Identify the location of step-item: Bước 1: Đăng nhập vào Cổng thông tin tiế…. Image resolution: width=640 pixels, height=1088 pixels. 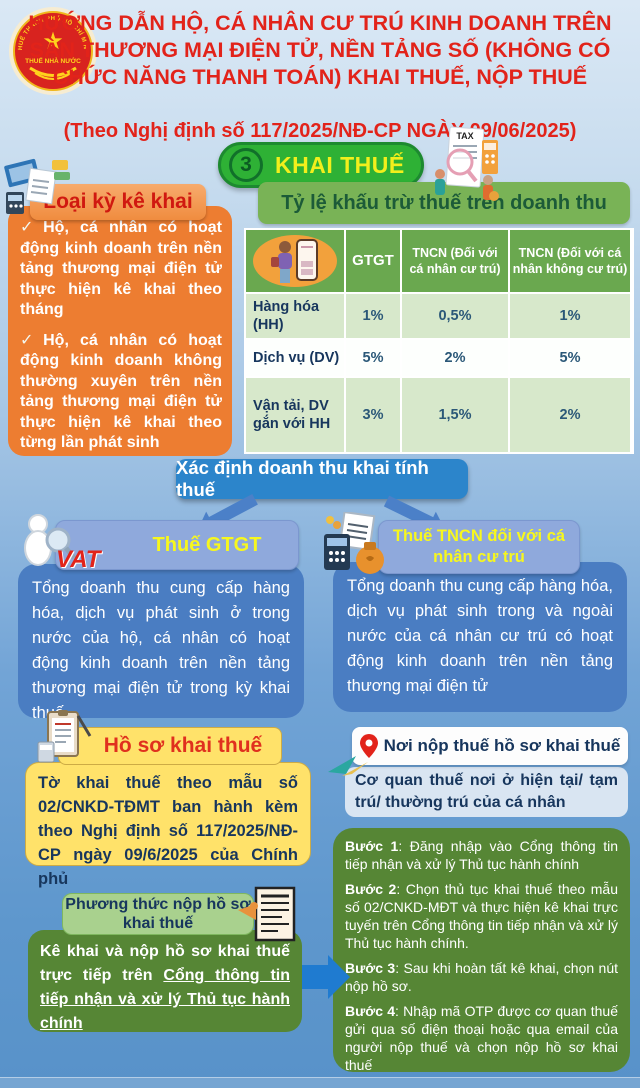
(481, 855).